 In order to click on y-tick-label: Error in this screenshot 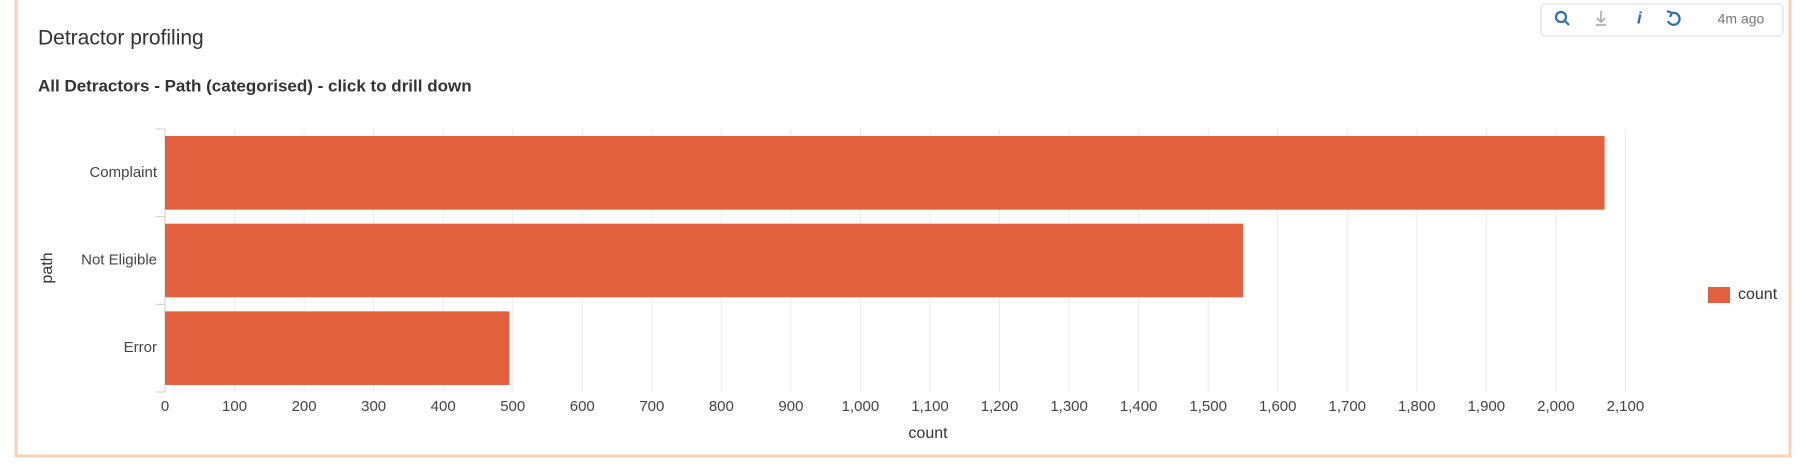, I will do `click(140, 347)`.